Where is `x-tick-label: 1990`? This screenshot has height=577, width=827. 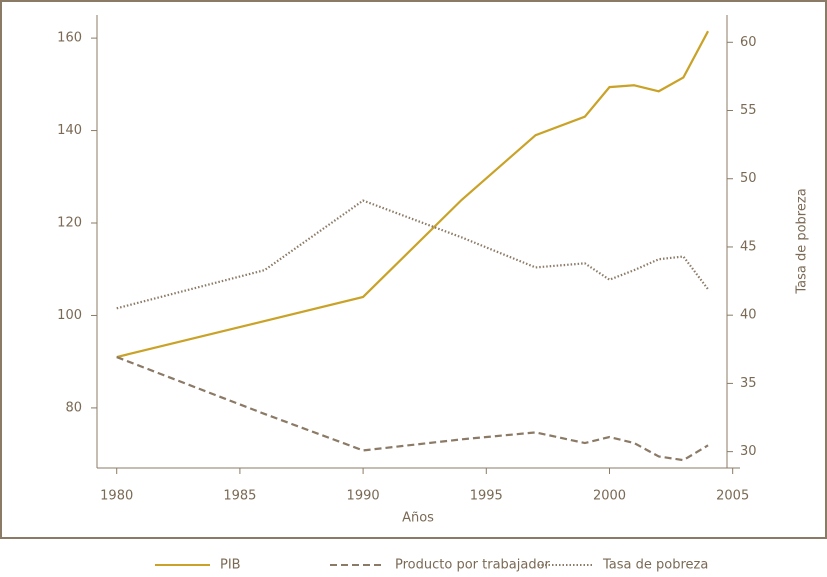
x-tick-label: 1990 is located at coordinates (363, 496).